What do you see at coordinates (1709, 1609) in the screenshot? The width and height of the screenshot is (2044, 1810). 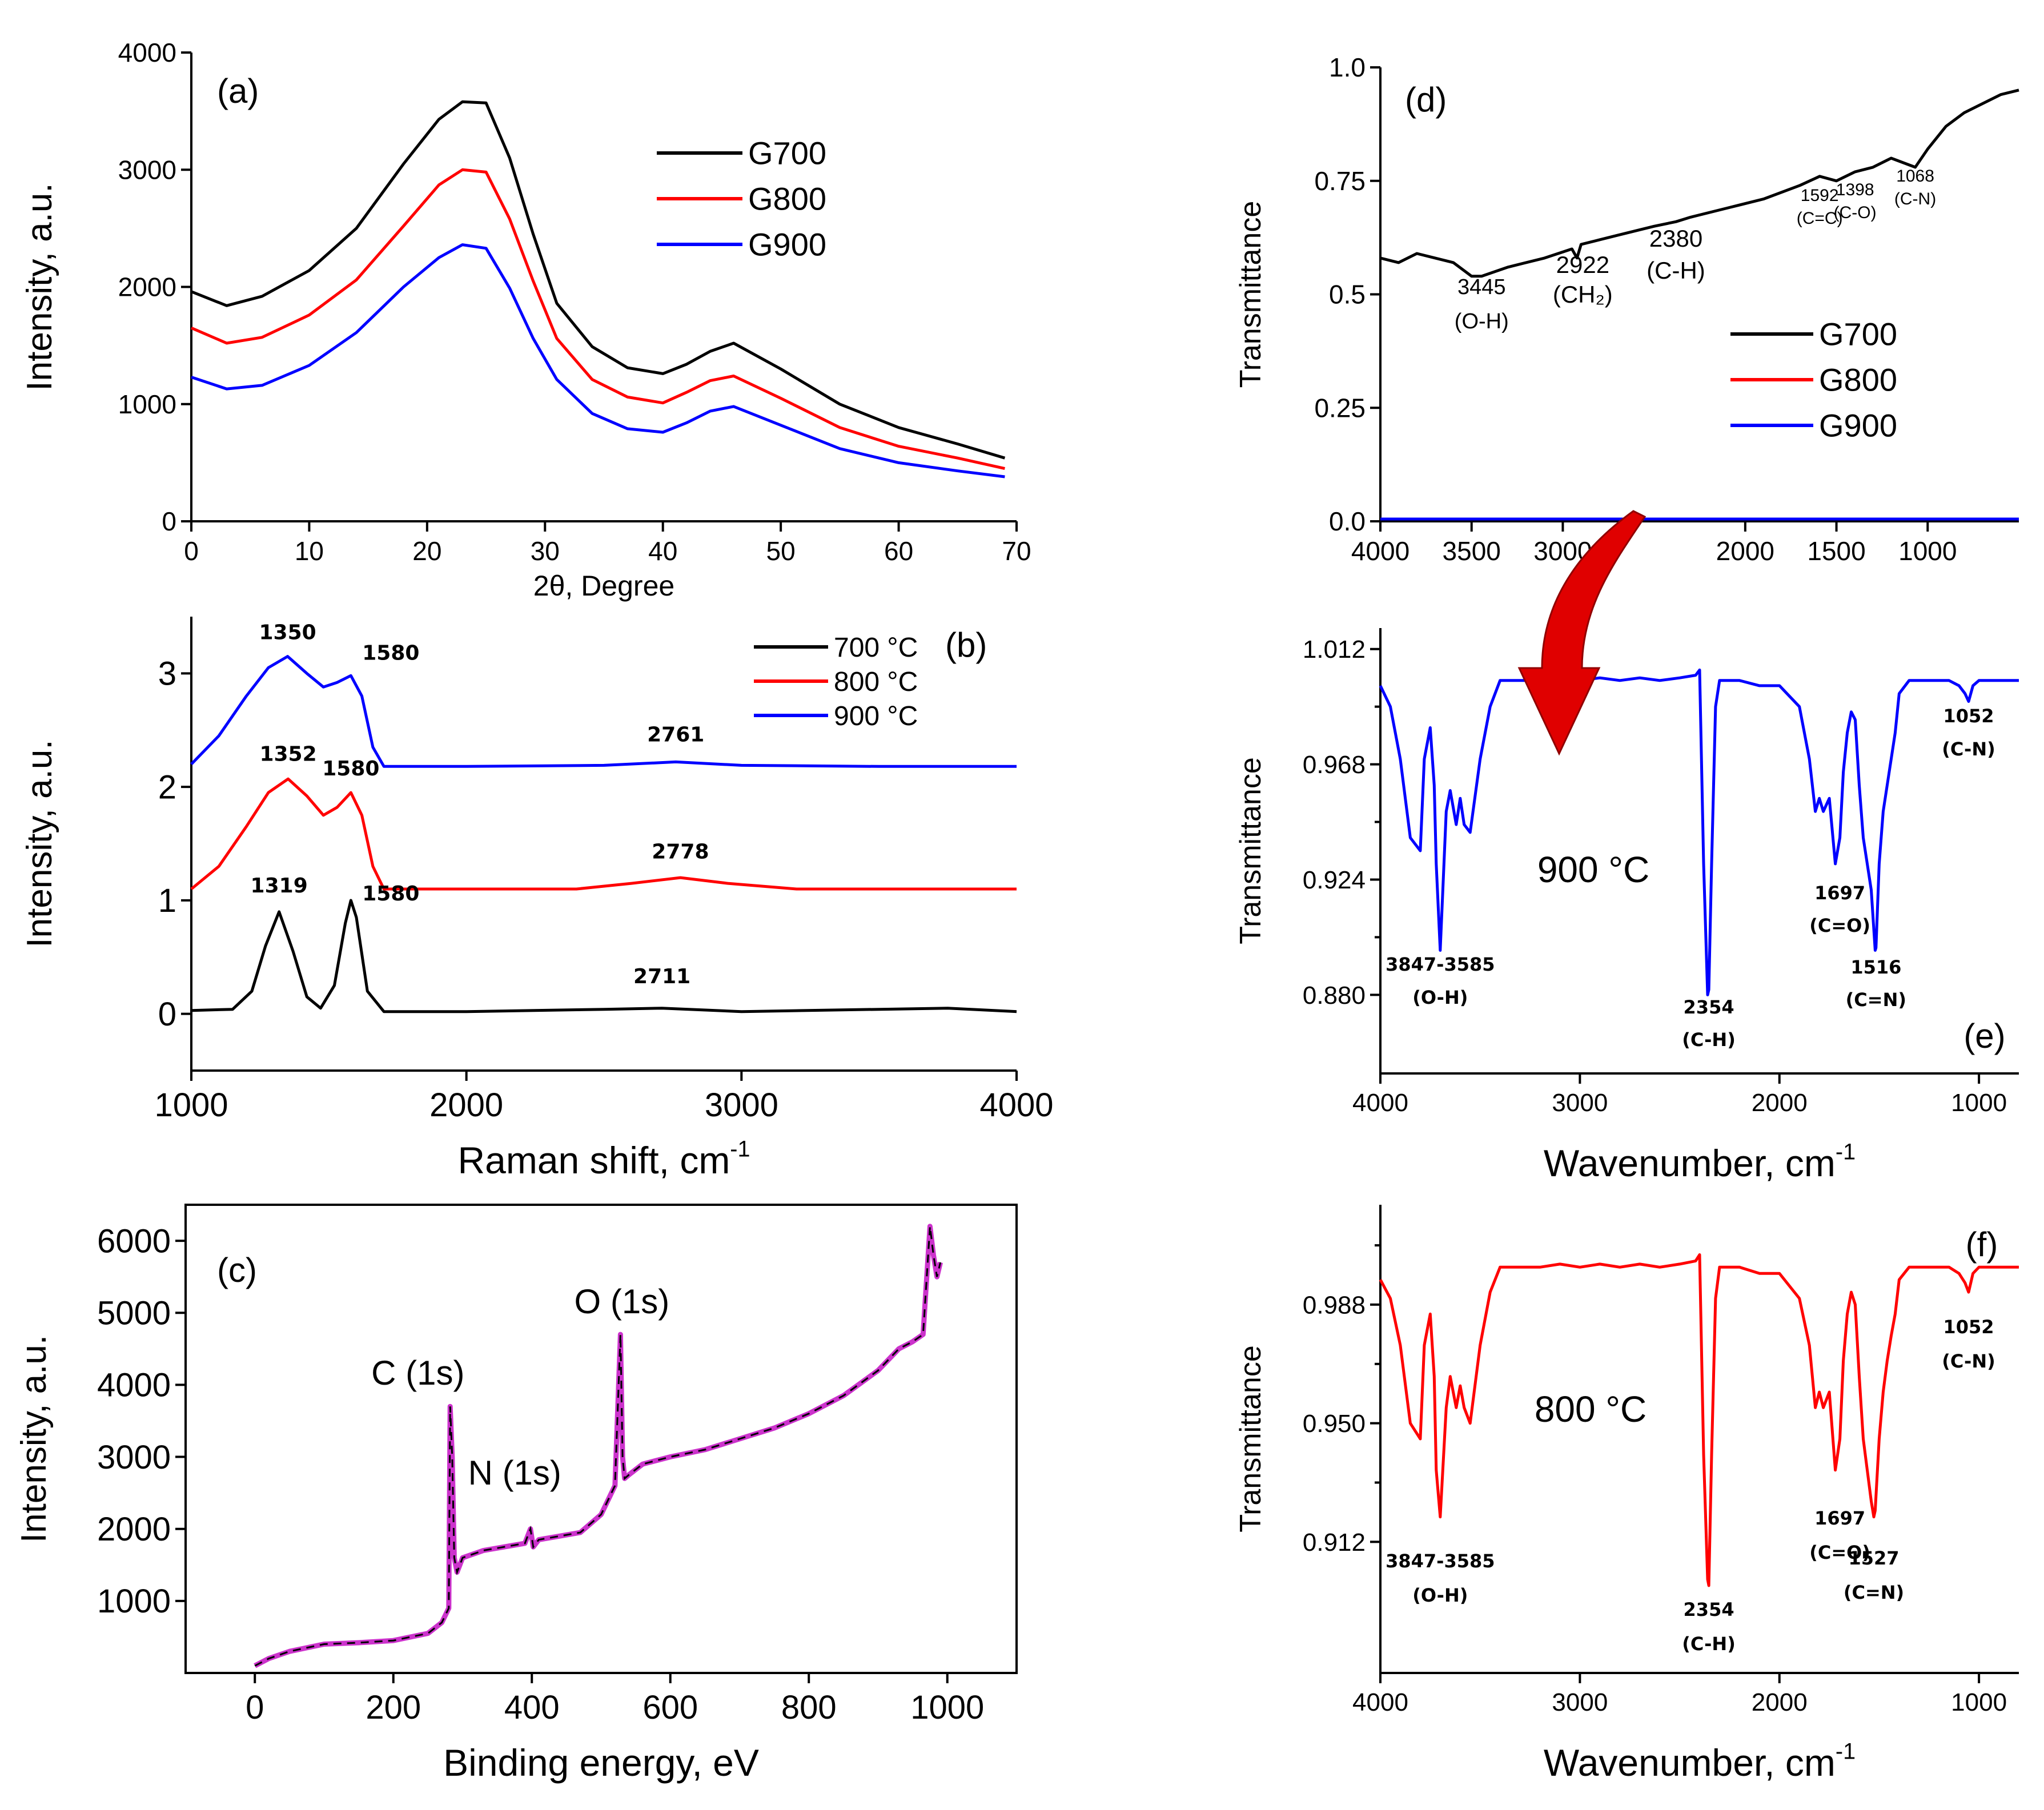 I see `peak-label: 2354` at bounding box center [1709, 1609].